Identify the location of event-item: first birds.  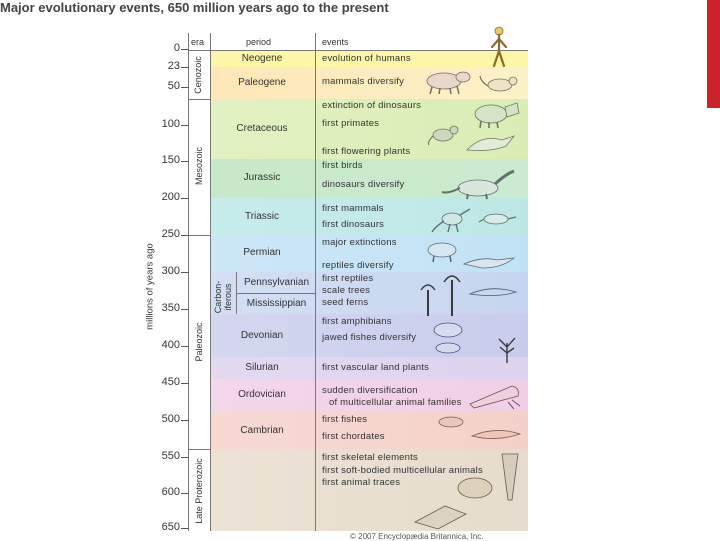
(342, 165).